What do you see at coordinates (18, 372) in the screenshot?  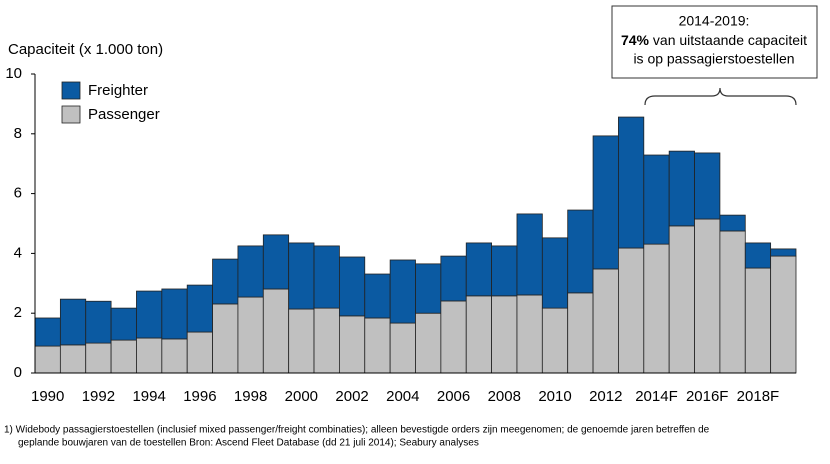 I see `y-tick-label: 0` at bounding box center [18, 372].